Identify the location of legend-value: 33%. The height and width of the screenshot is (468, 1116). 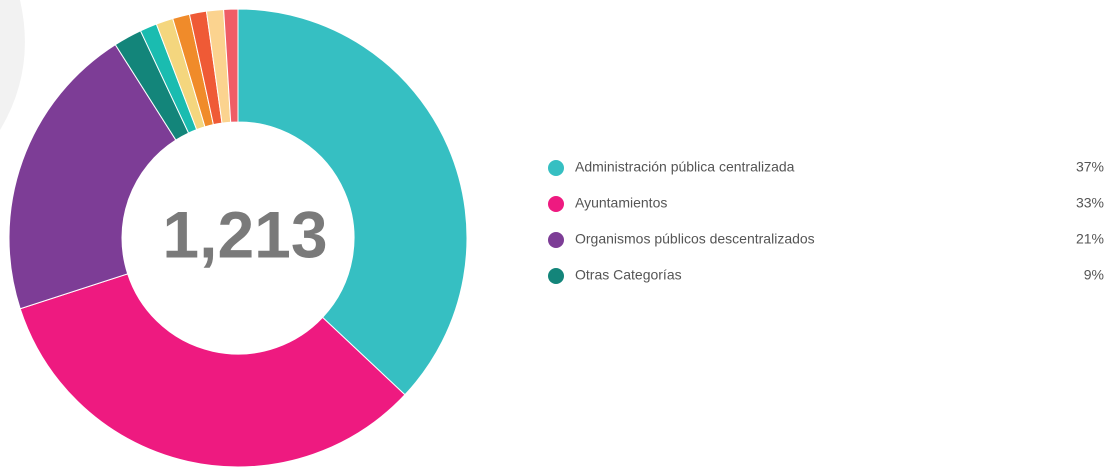
(1090, 203).